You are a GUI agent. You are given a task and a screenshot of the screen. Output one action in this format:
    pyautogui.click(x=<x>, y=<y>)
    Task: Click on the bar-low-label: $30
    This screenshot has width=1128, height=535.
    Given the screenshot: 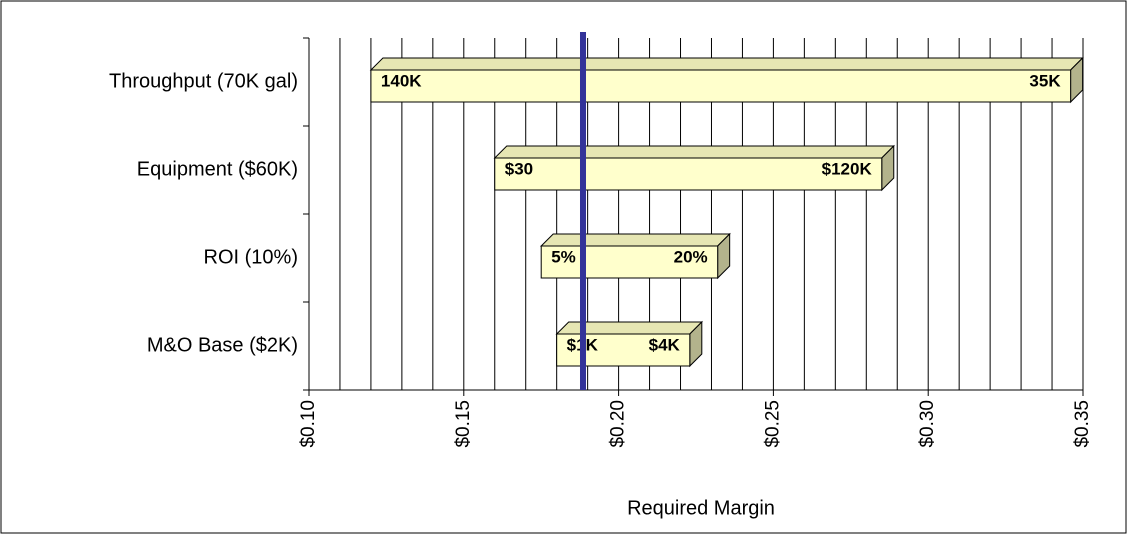 What is the action you would take?
    pyautogui.click(x=519, y=168)
    